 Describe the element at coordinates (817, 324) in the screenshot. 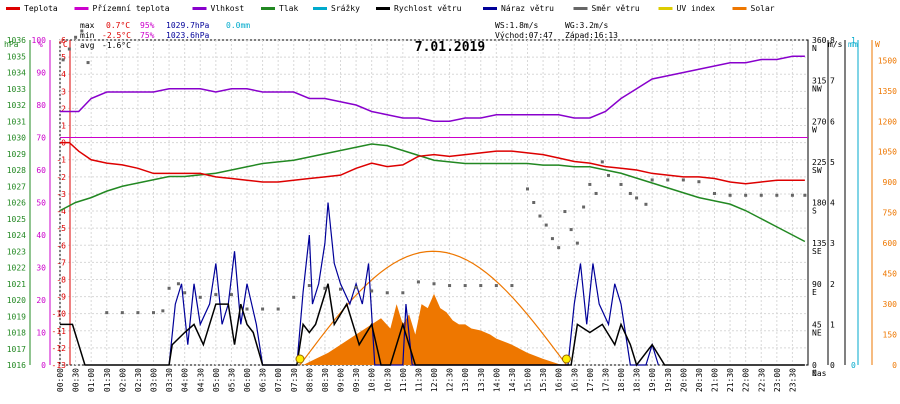

I see `direction-tick: 45` at that location.